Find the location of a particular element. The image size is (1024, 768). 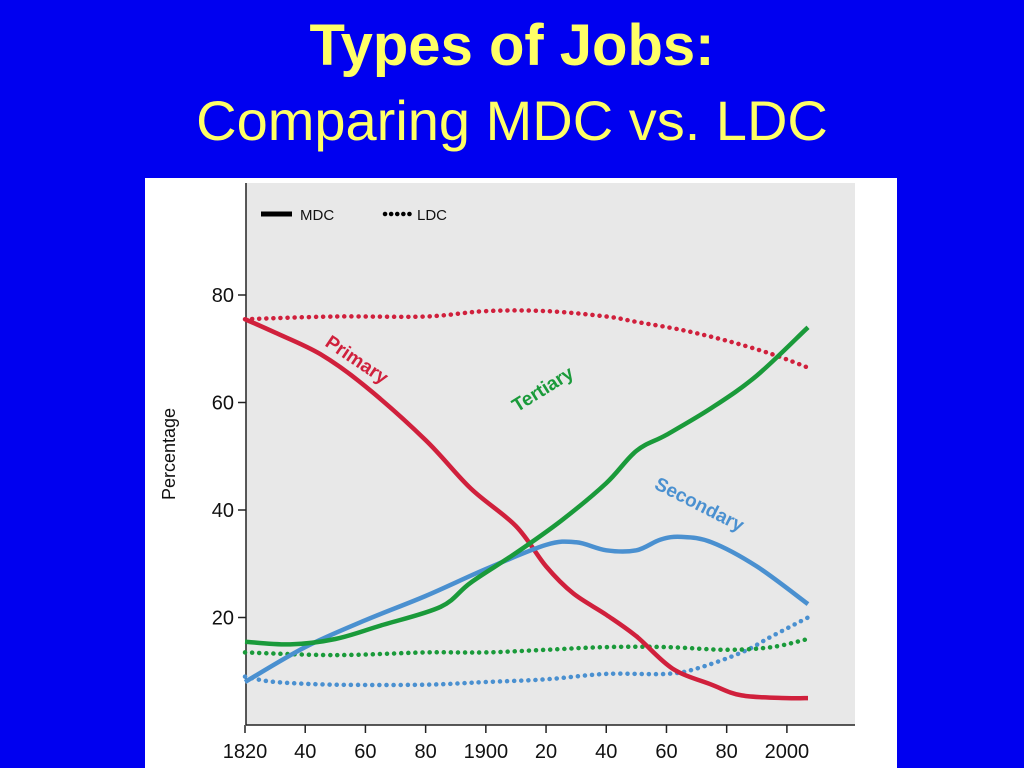

legend-label-mdc: MDC is located at coordinates (317, 215).